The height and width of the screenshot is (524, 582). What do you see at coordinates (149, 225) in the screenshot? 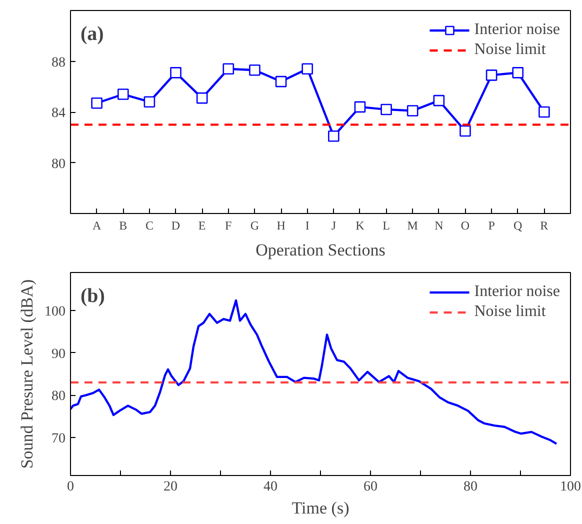
I see `x-tick-label: C` at bounding box center [149, 225].